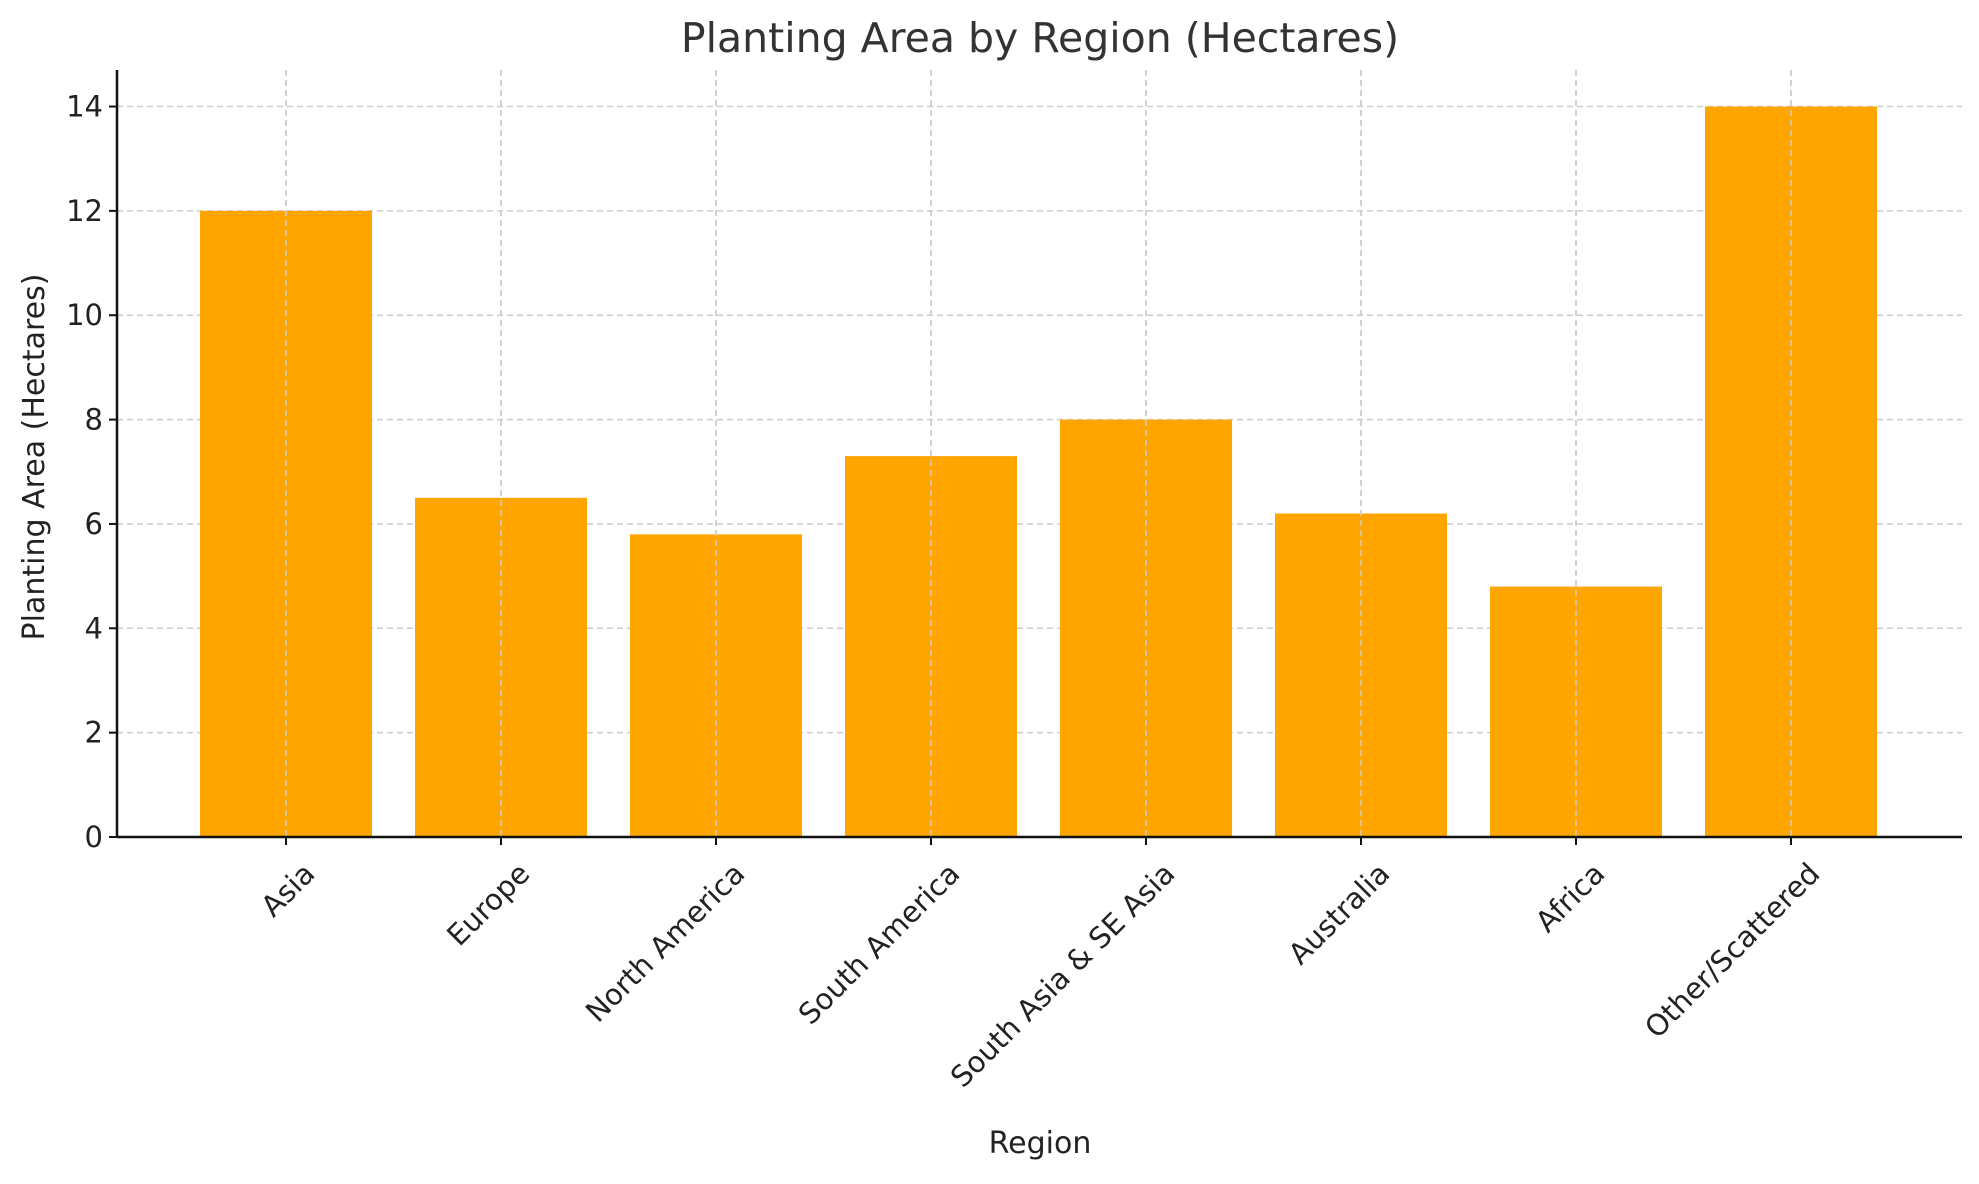  What do you see at coordinates (488, 904) in the screenshot?
I see `x-tick-label: Europe` at bounding box center [488, 904].